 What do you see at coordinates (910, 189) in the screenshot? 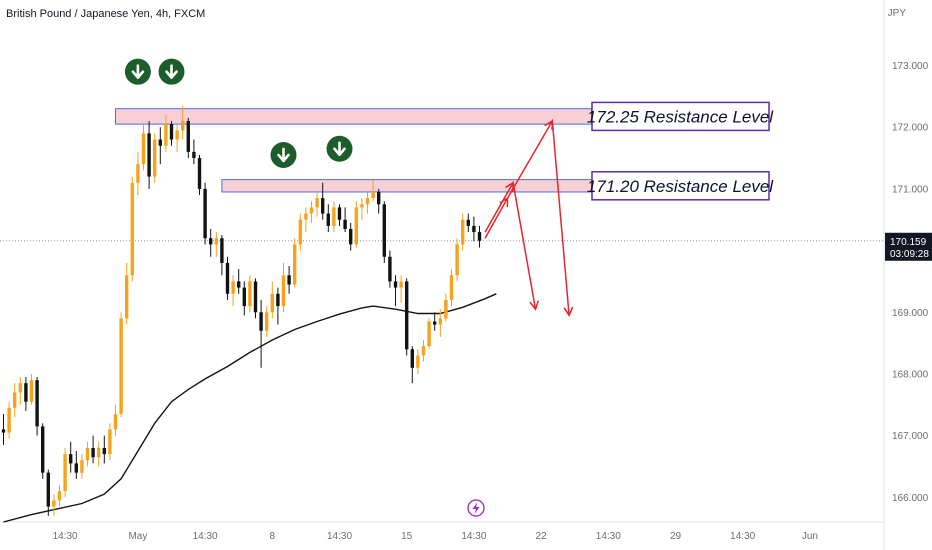
I see `price-tick-label: 171.000` at bounding box center [910, 189].